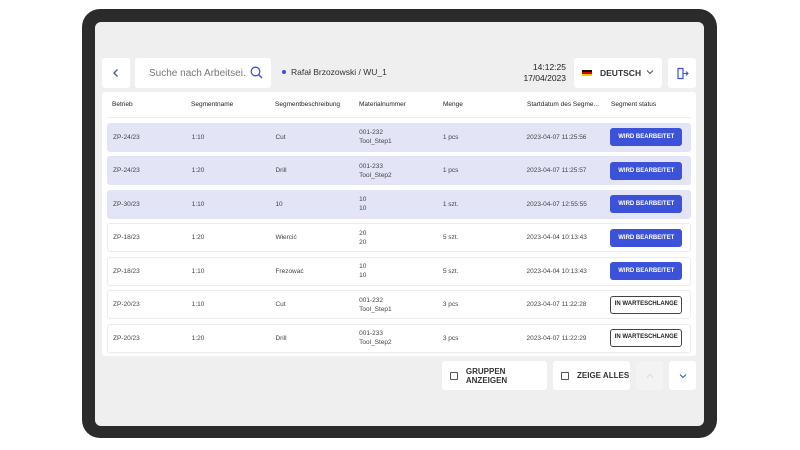  I want to click on show-groups-label: GRUPPEN ANZEIGEN, so click(486, 375).